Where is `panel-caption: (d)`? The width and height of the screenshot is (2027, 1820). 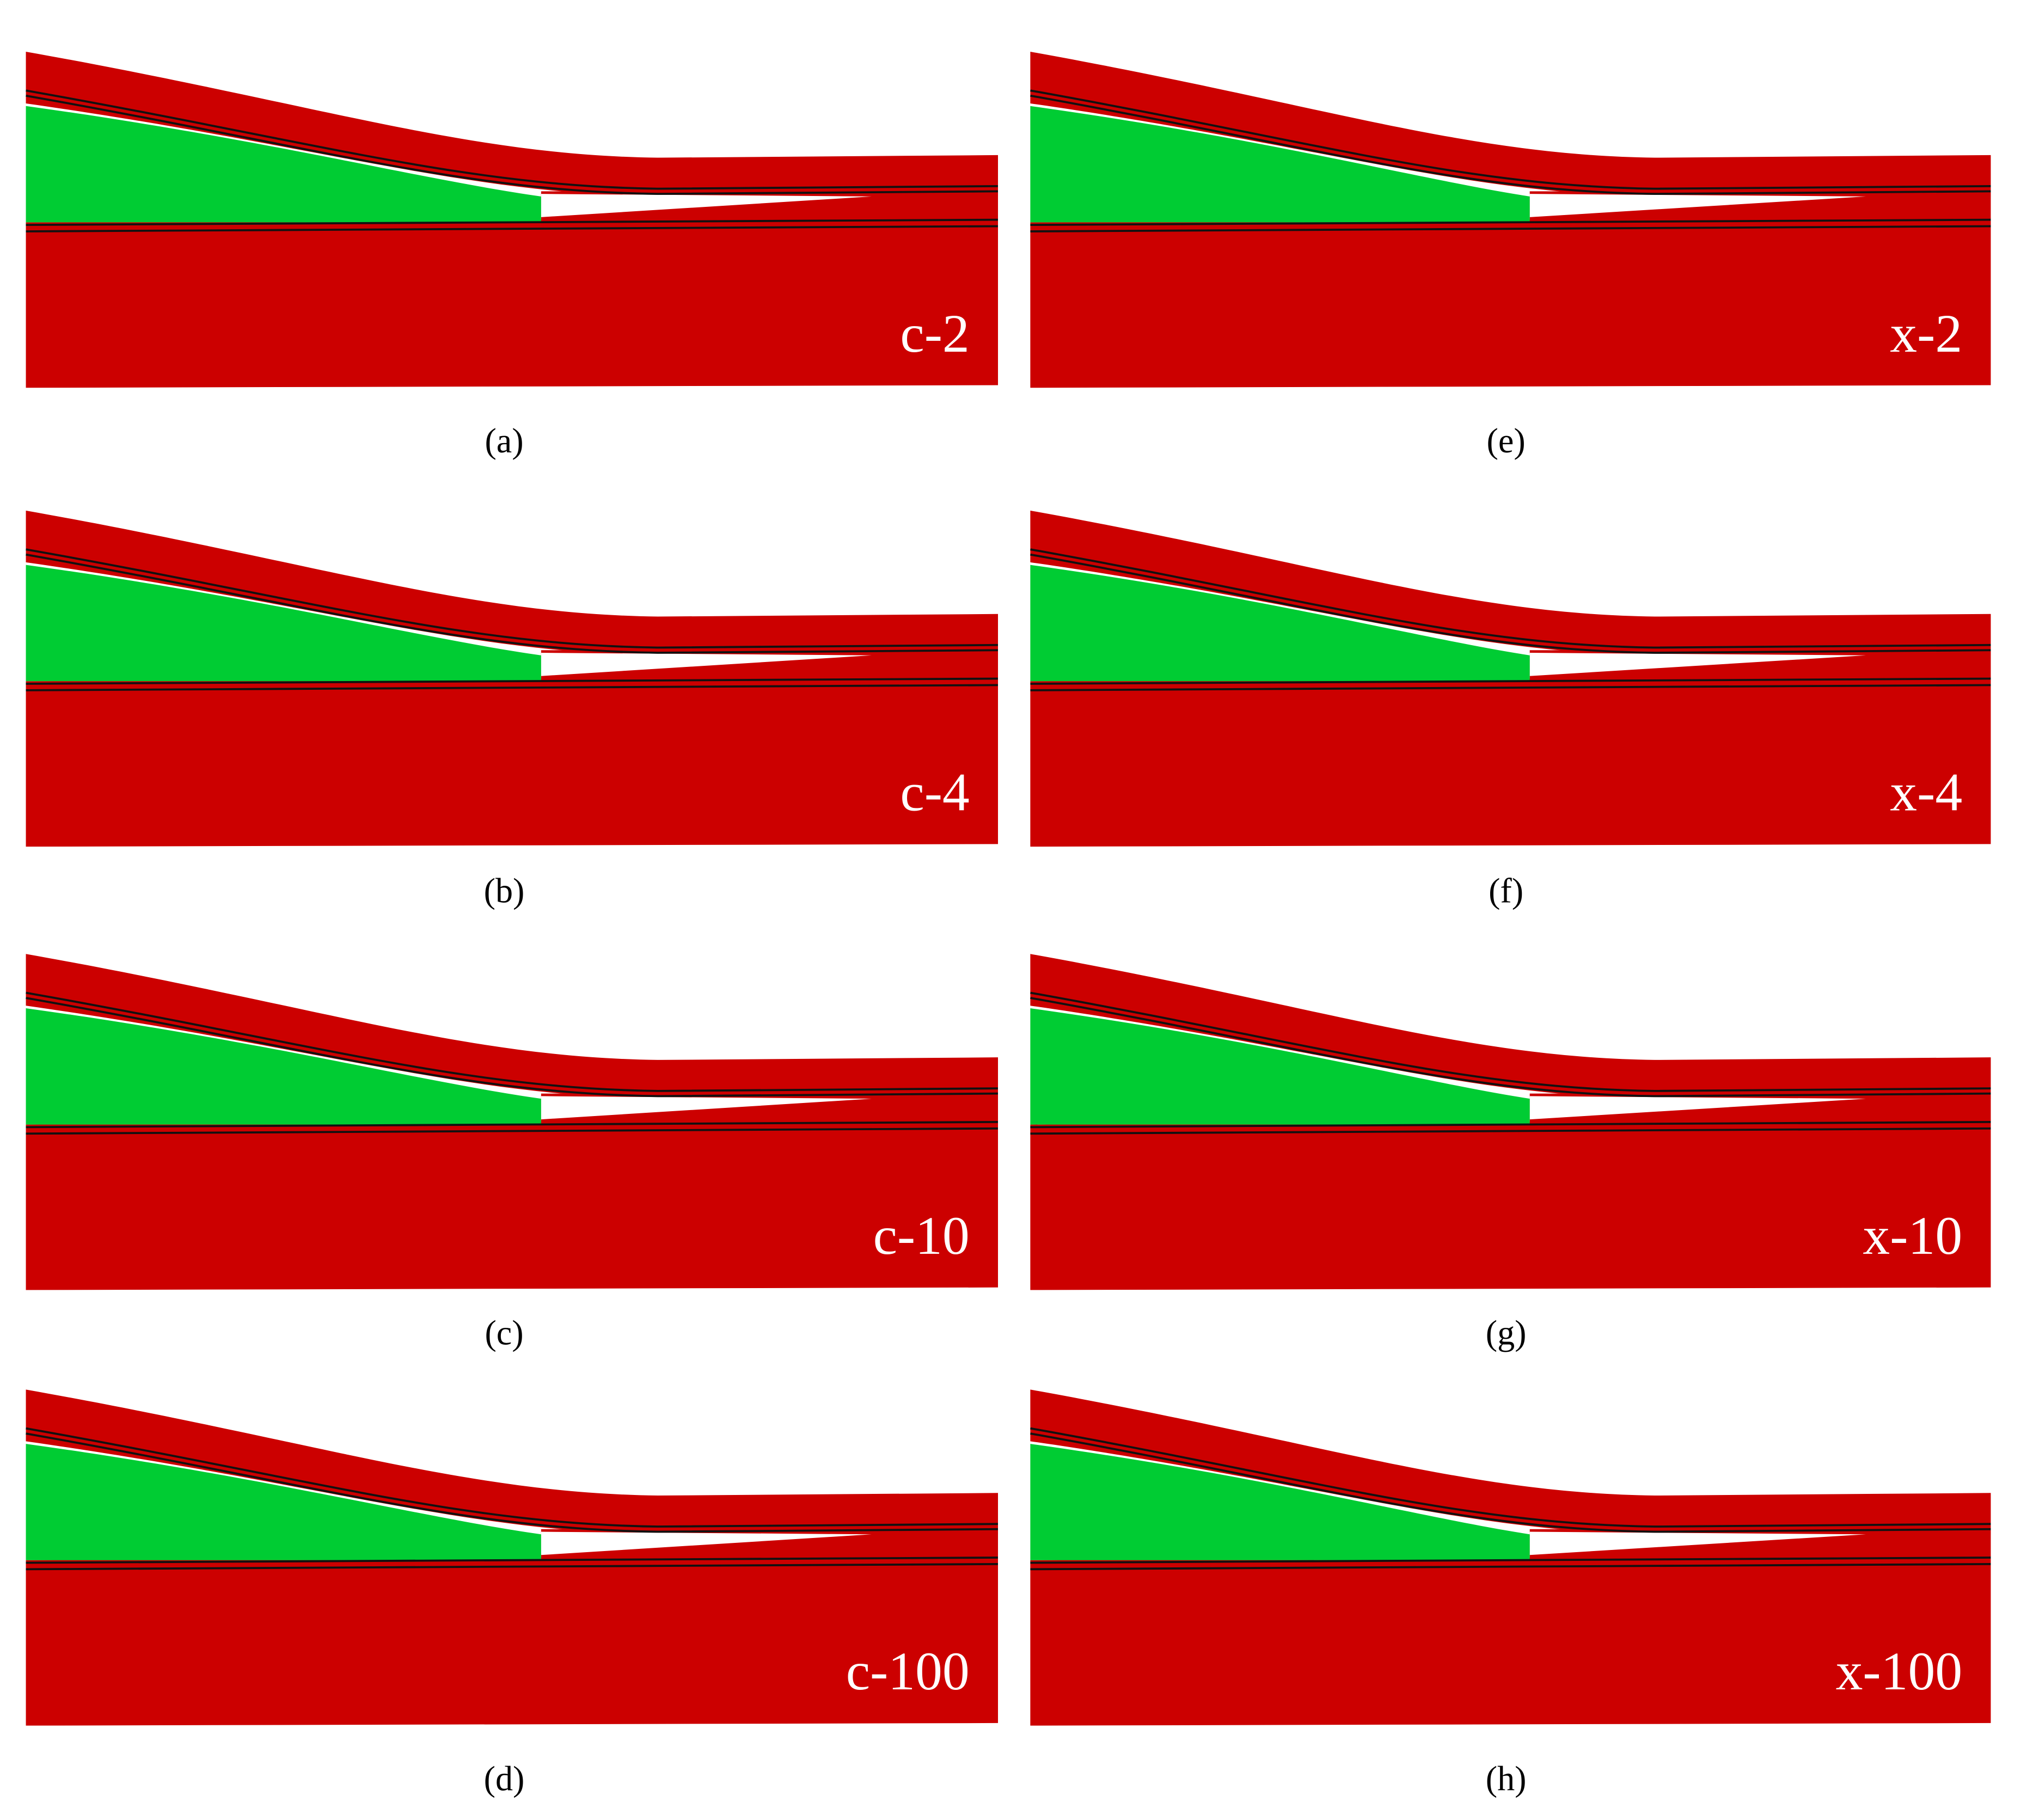 panel-caption: (d) is located at coordinates (504, 1778).